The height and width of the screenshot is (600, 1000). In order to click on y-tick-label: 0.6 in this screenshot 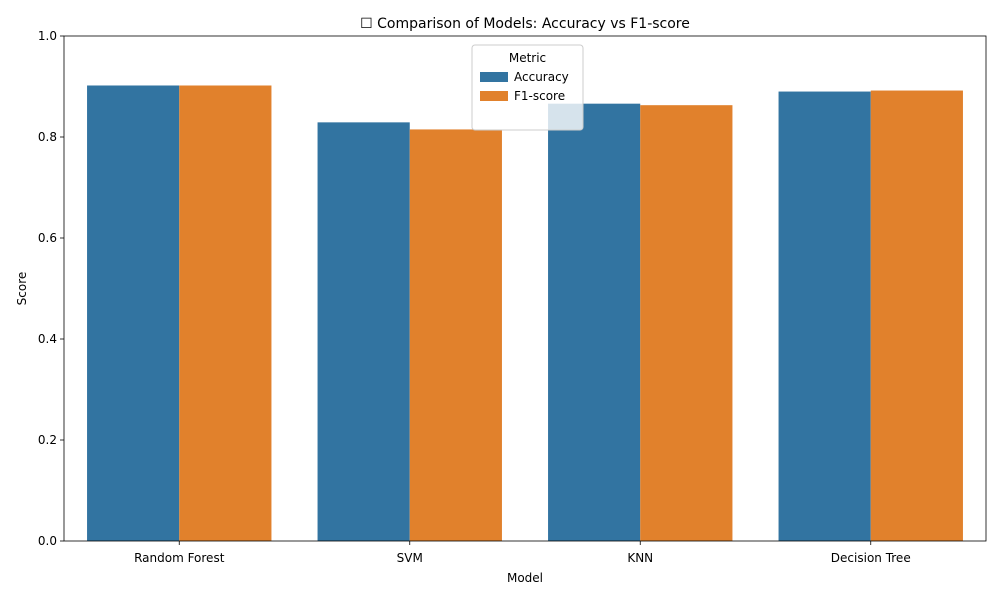, I will do `click(47, 238)`.